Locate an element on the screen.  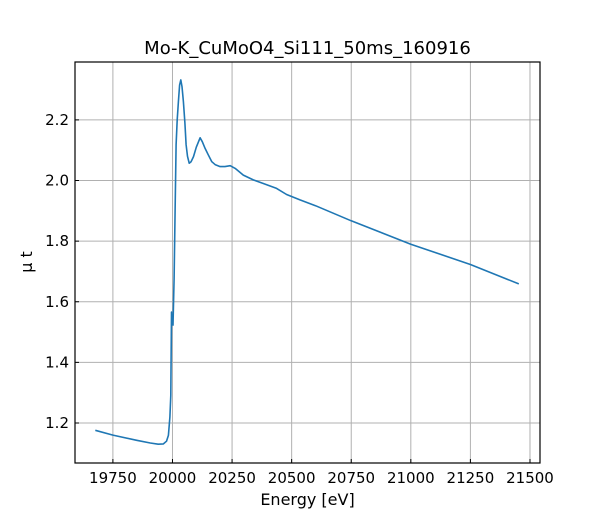
chart-title: Mo-K_CuMoO4_Si111_50ms_160916 is located at coordinates (307, 48).